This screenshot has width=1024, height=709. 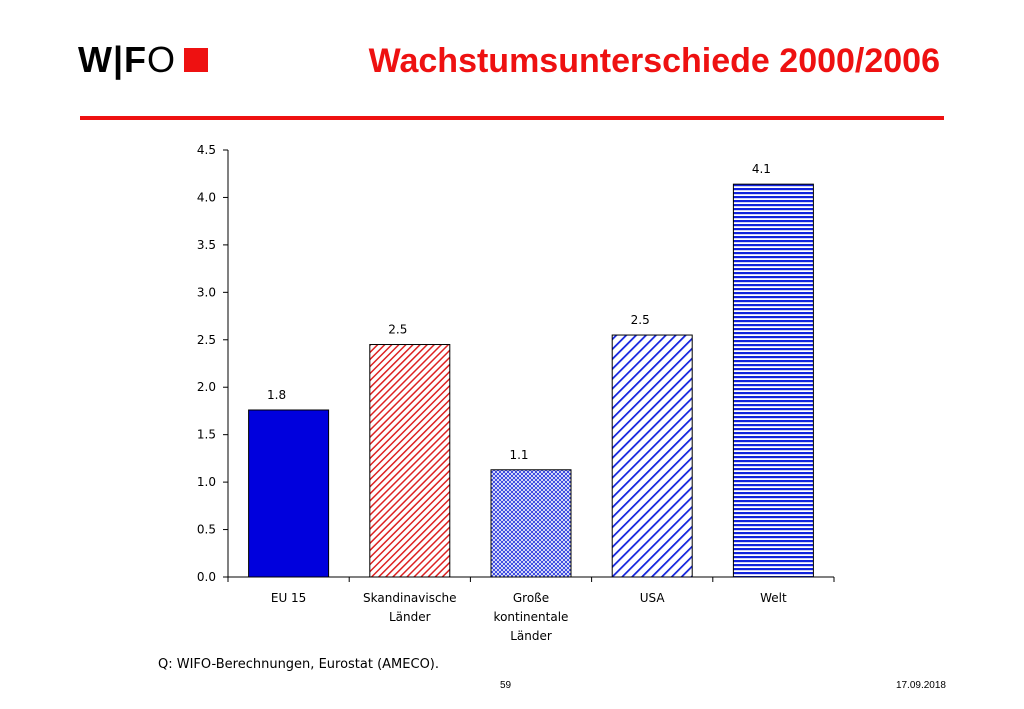 I want to click on y-tick-label: 2.0, so click(x=206, y=387).